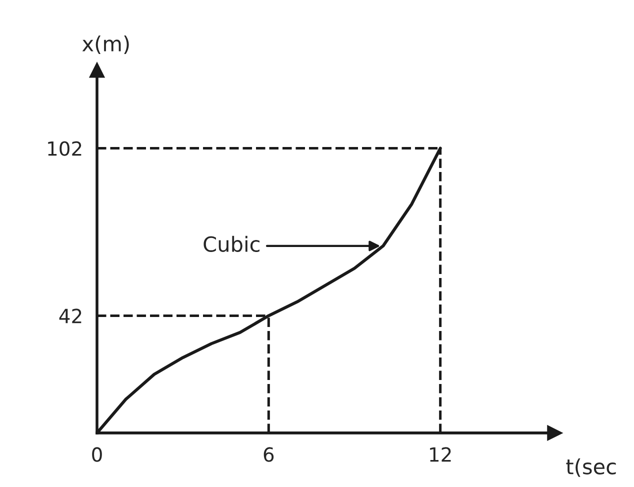  Describe the element at coordinates (591, 467) in the screenshot. I see `x-axis-title: t(sec` at that location.